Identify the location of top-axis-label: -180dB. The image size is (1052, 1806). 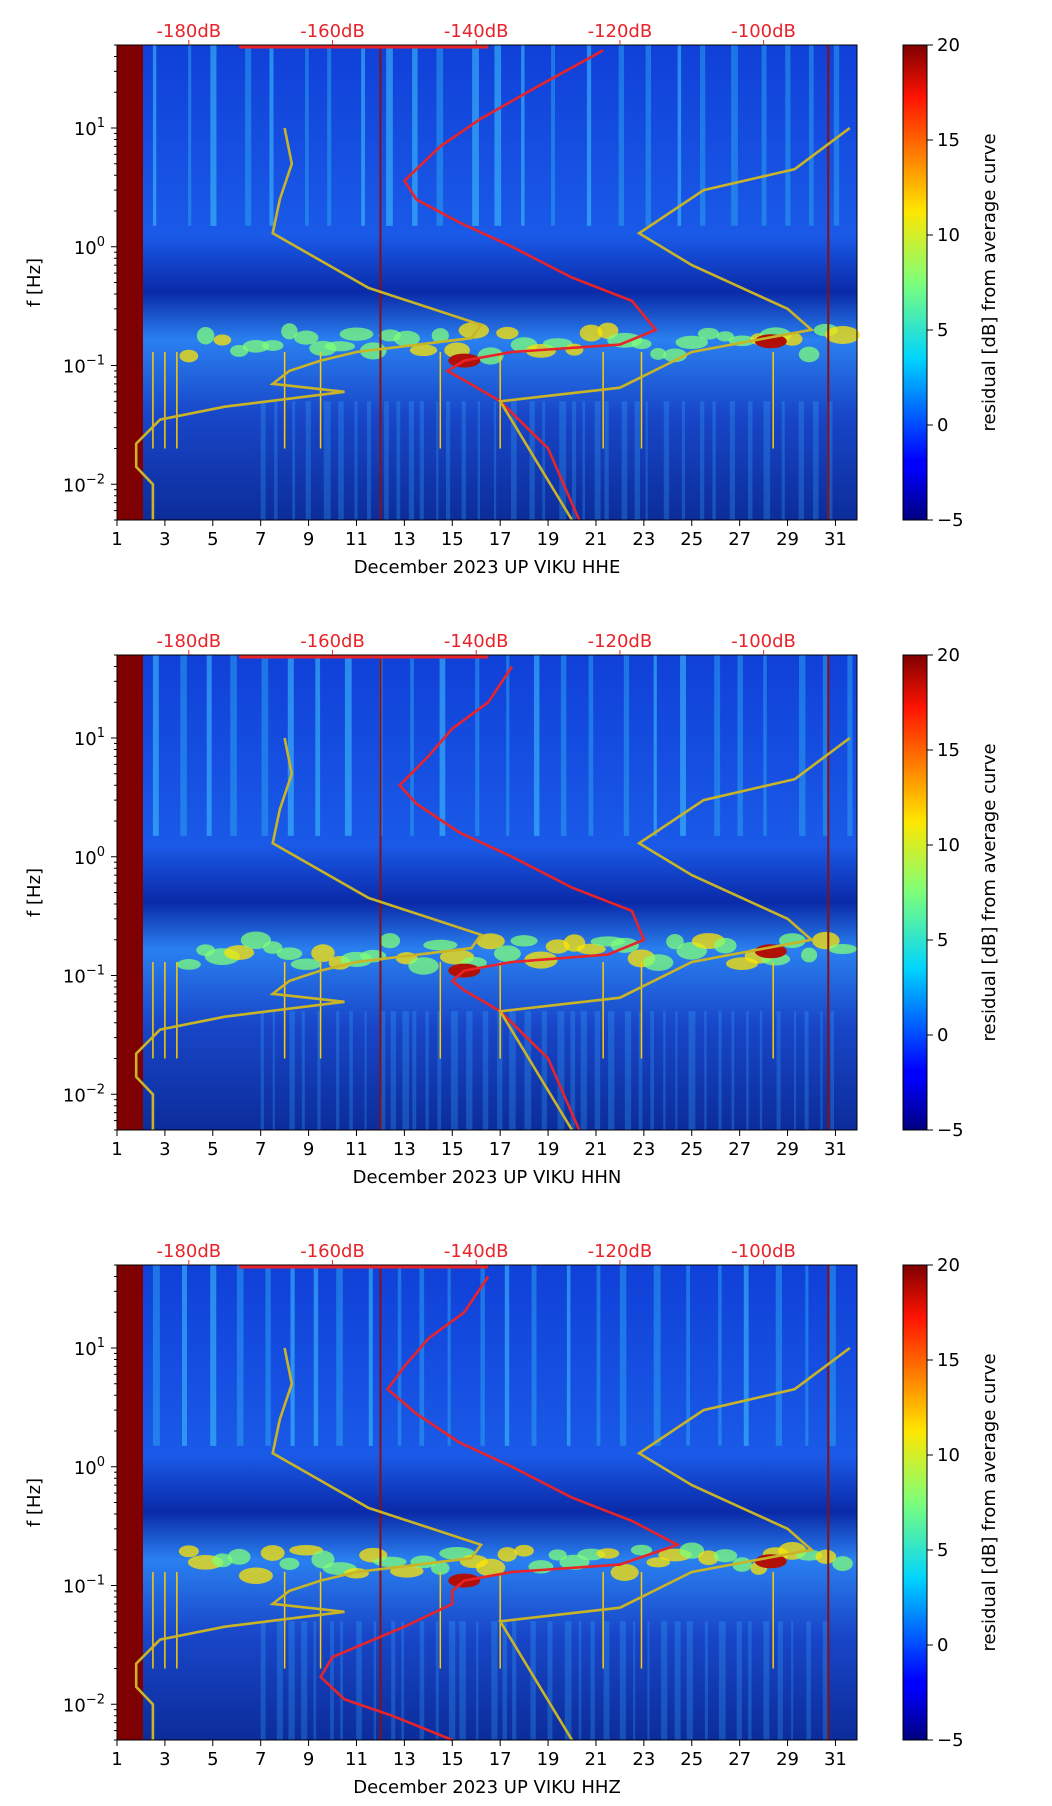
(189, 641).